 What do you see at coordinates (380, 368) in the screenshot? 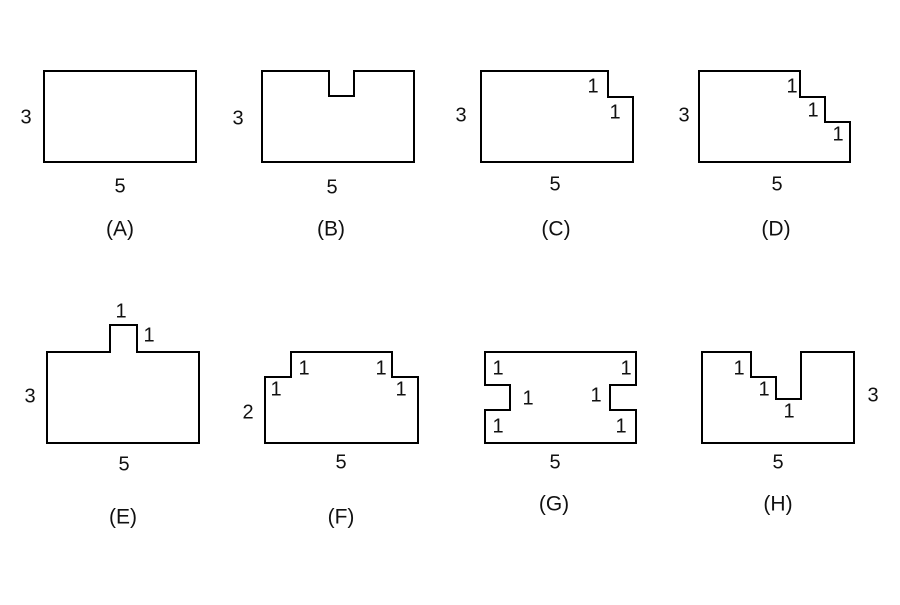
I see `label-f-right-step-v: 1` at bounding box center [380, 368].